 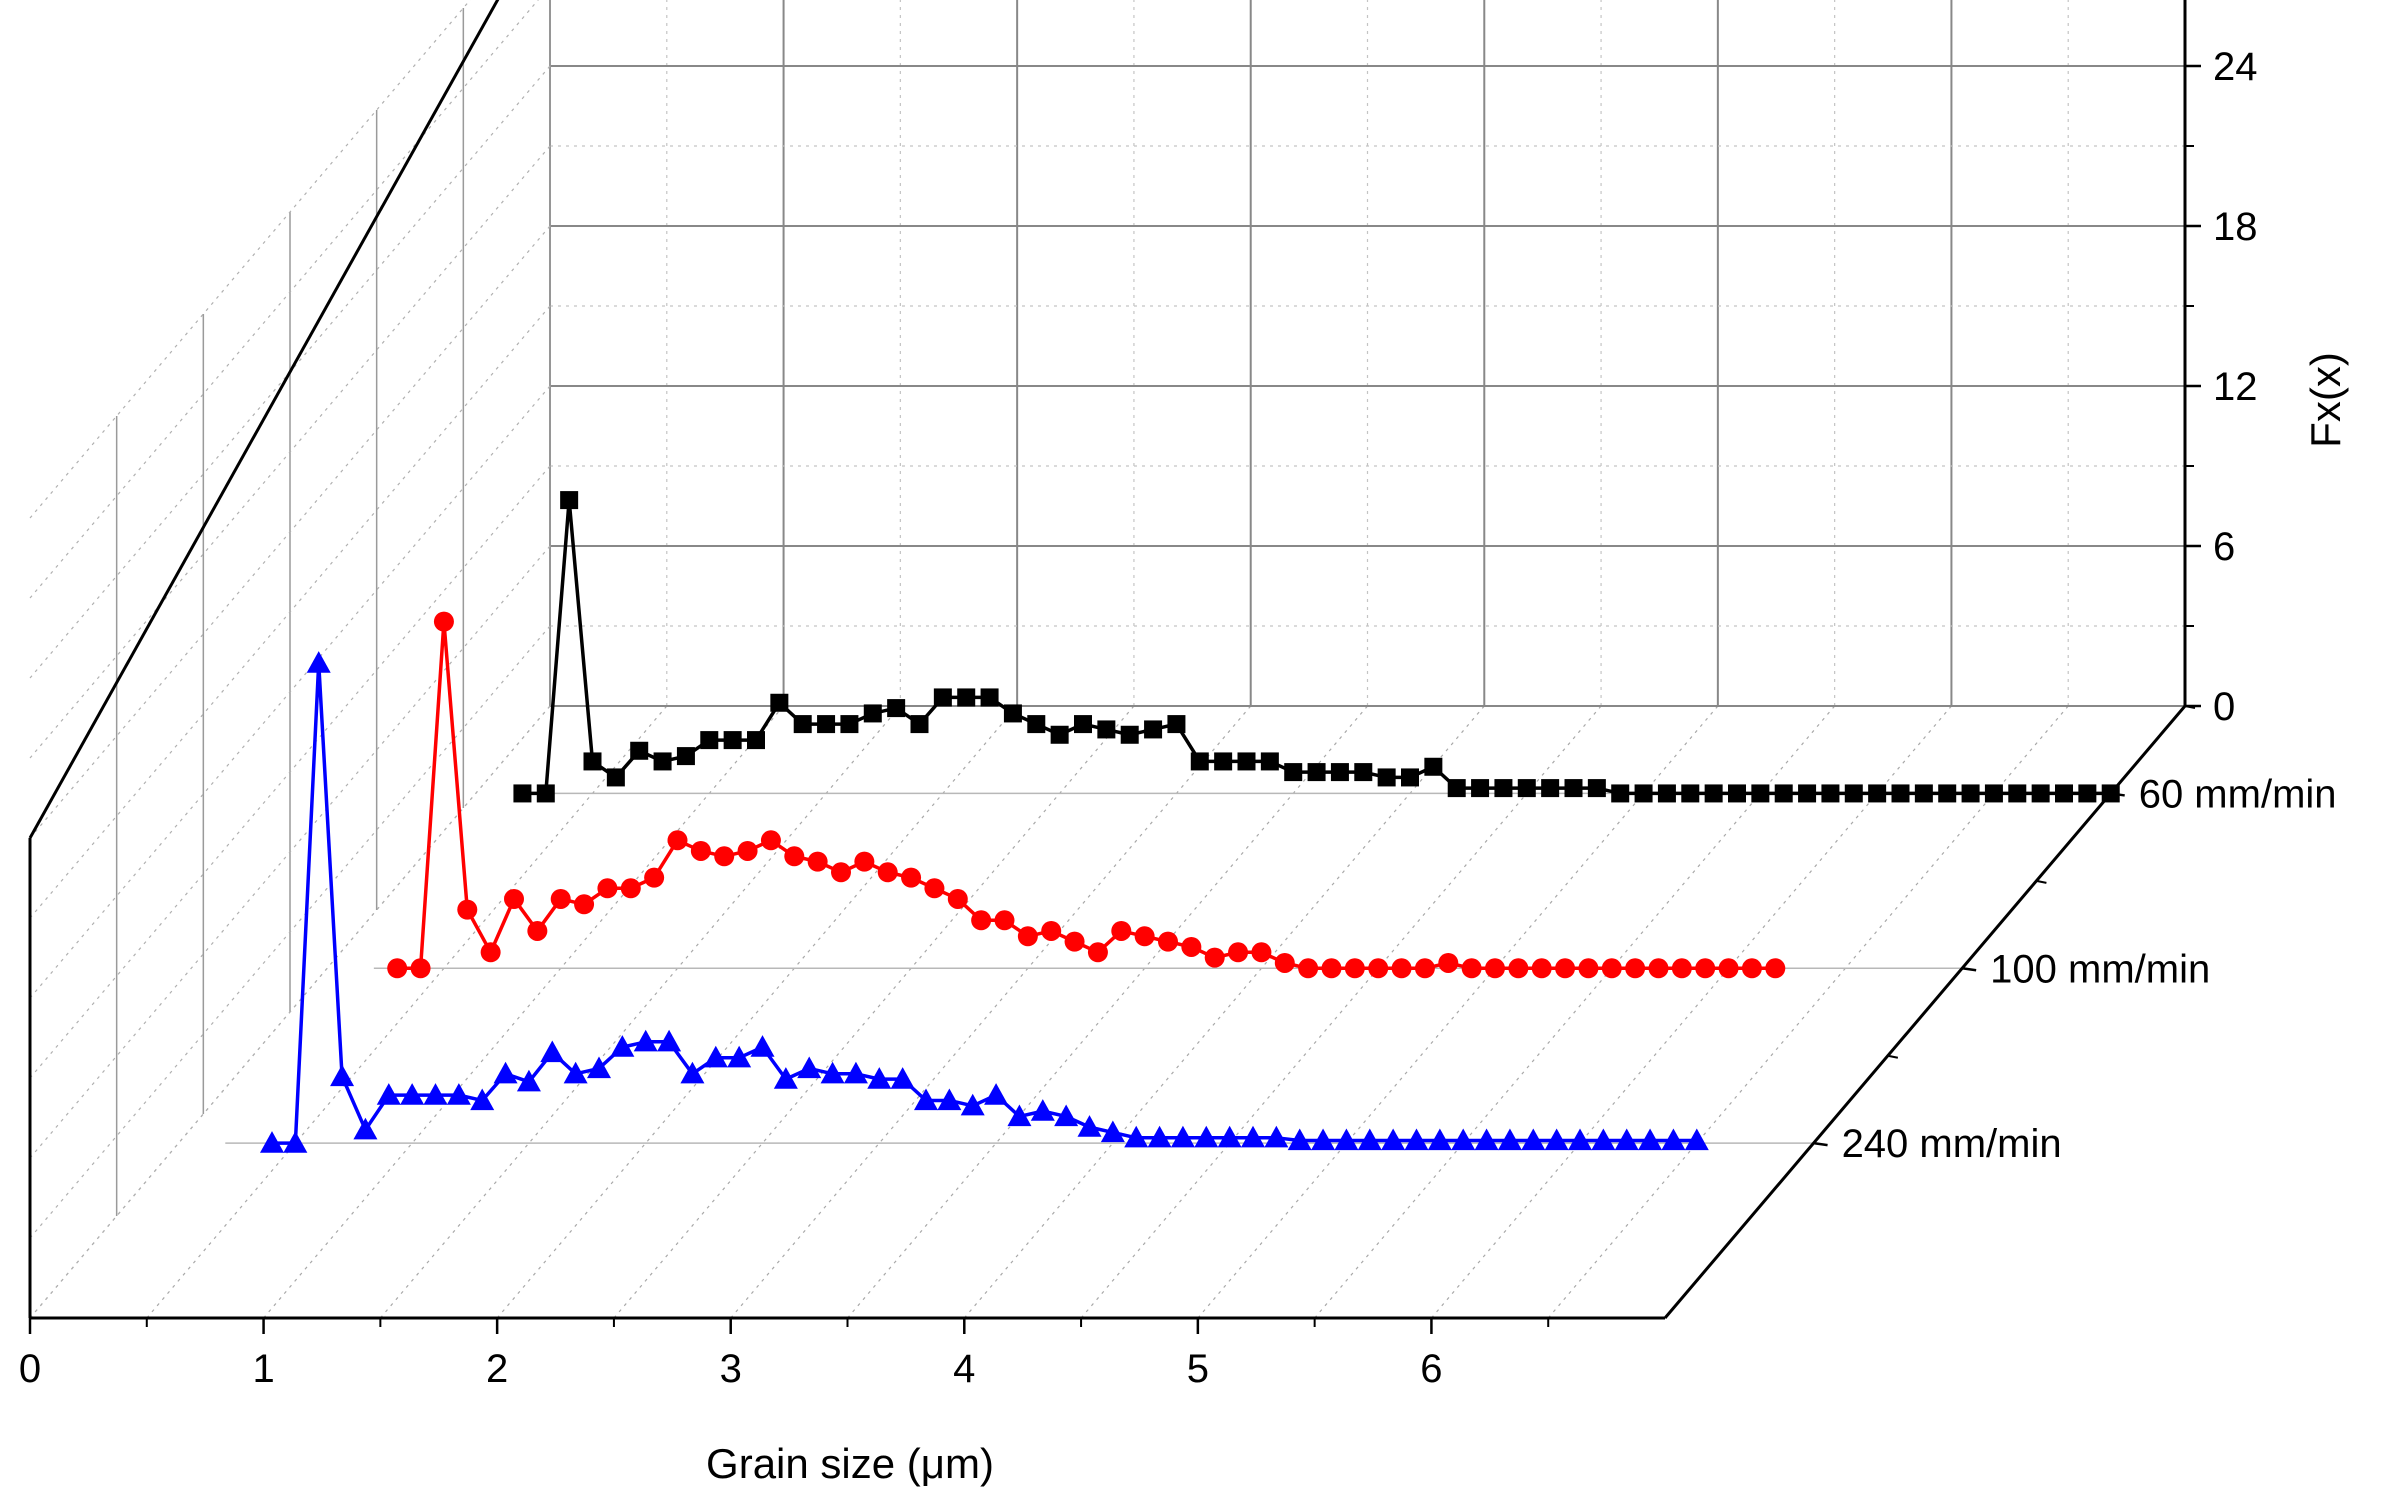 What do you see at coordinates (2235, 387) in the screenshot?
I see `z-tick-label: 12` at bounding box center [2235, 387].